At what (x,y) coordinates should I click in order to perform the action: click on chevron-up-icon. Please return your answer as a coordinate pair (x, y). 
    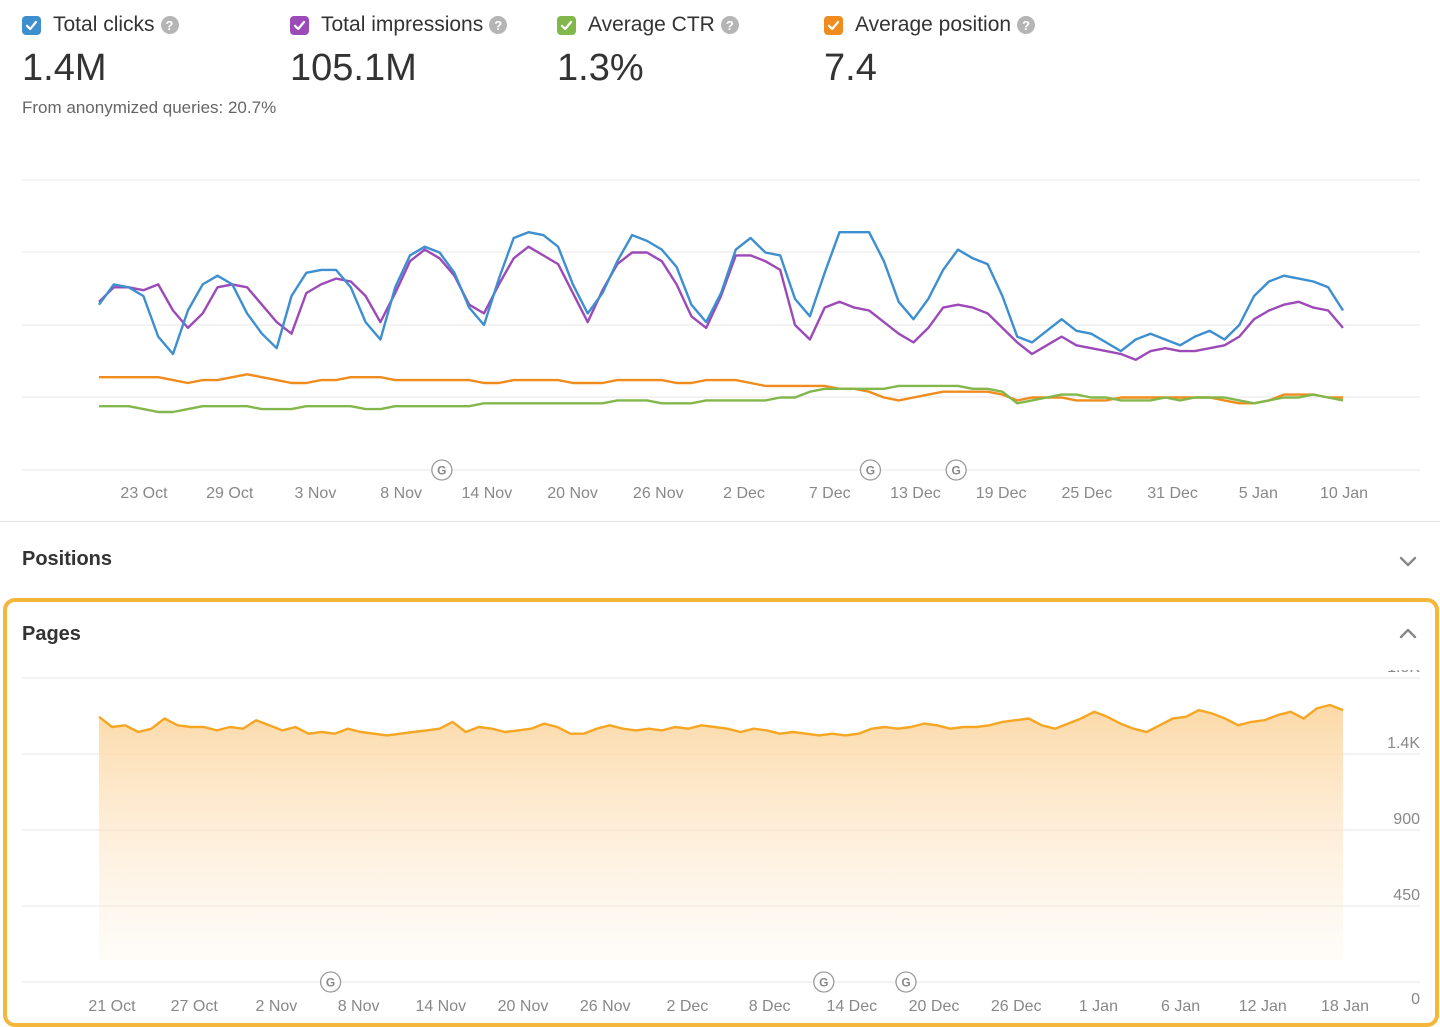
    Looking at the image, I should click on (1408, 633).